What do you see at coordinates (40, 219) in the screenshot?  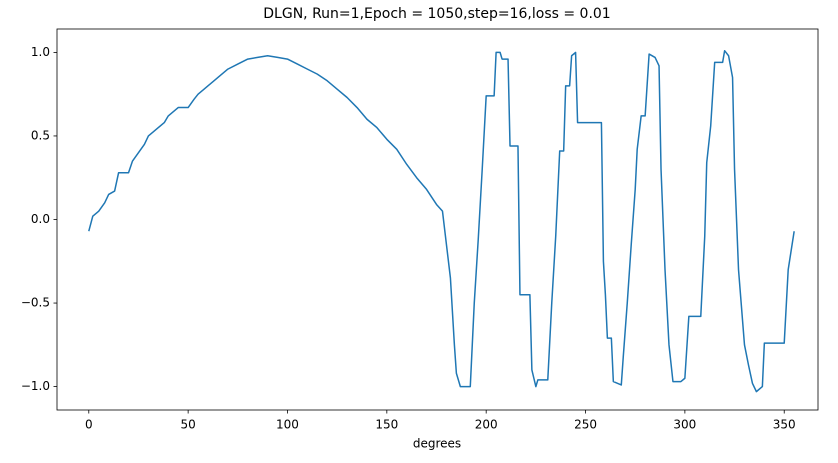 I see `y-tick-label: 0.0` at bounding box center [40, 219].